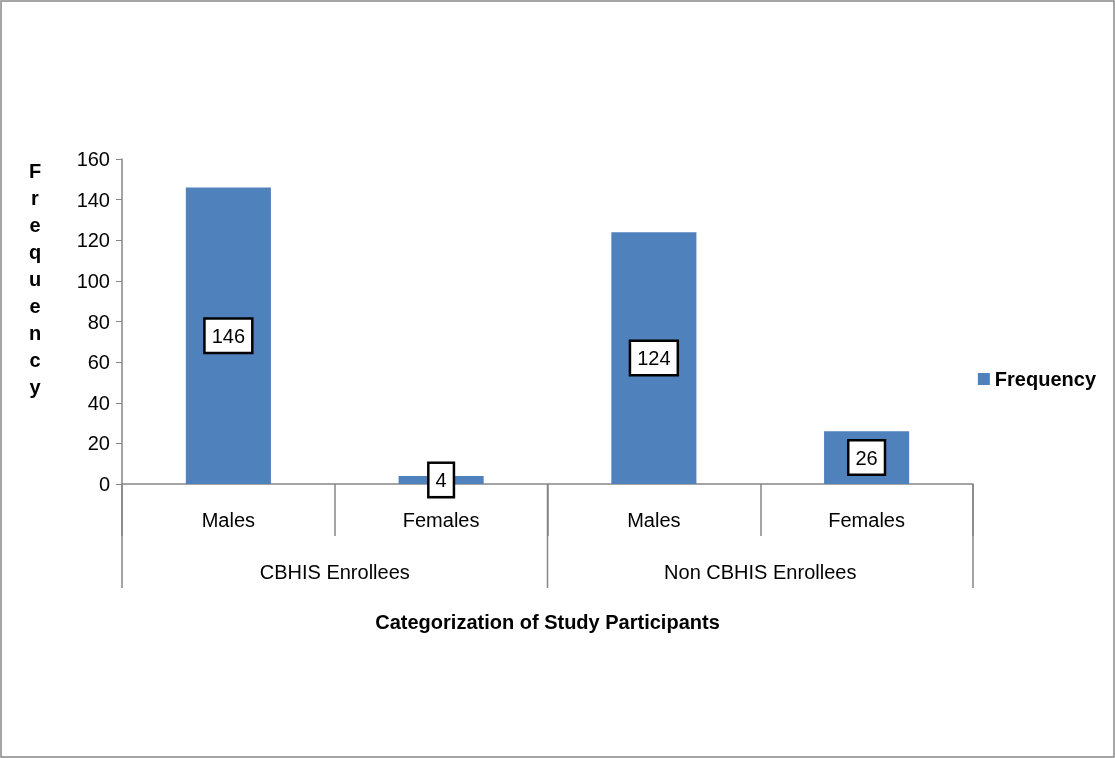  What do you see at coordinates (98, 443) in the screenshot?
I see `y-tick-label: 20` at bounding box center [98, 443].